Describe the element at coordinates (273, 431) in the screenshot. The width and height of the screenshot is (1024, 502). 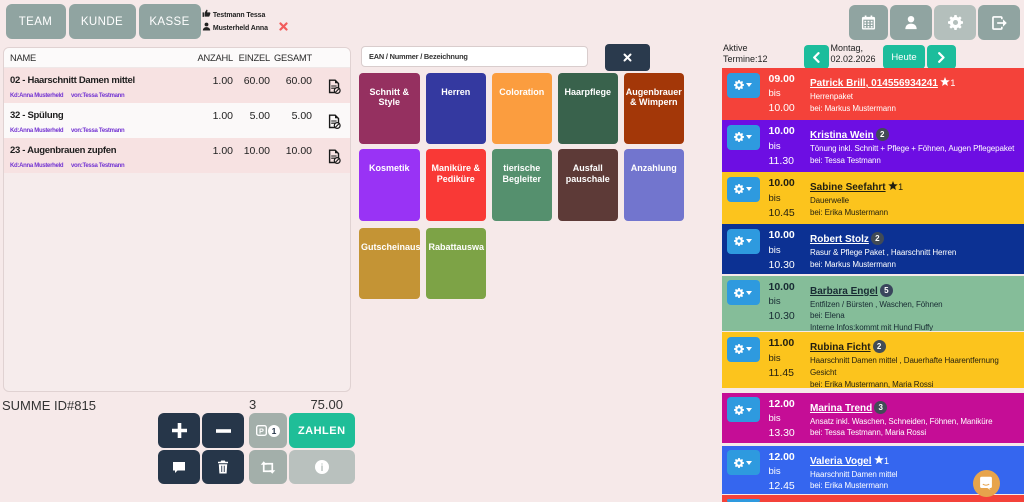
I see `svg-text: 1` at that location.